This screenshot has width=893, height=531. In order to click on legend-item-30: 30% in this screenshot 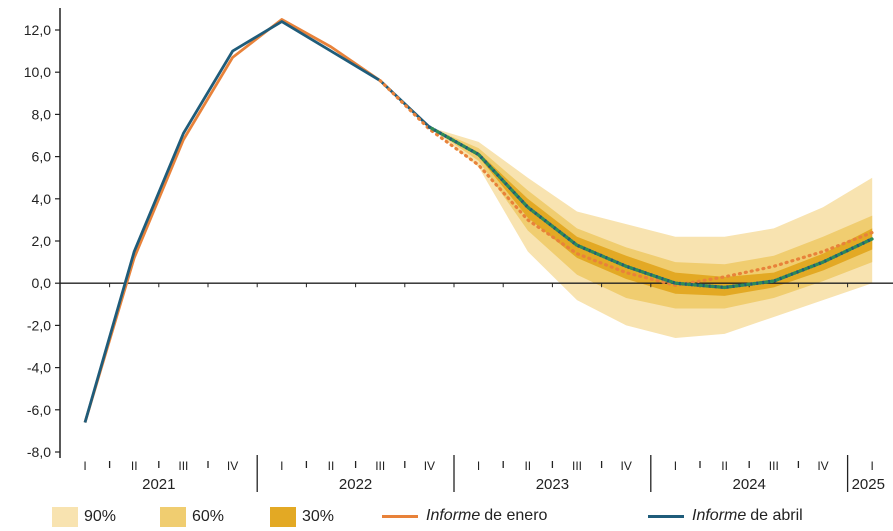, I will do `click(302, 517)`.